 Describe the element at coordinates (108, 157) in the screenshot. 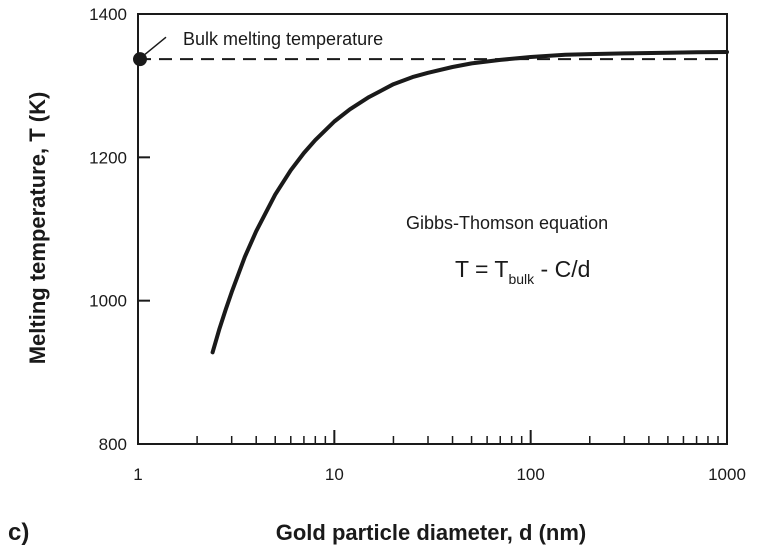

I see `y-tick-label: 1200` at that location.